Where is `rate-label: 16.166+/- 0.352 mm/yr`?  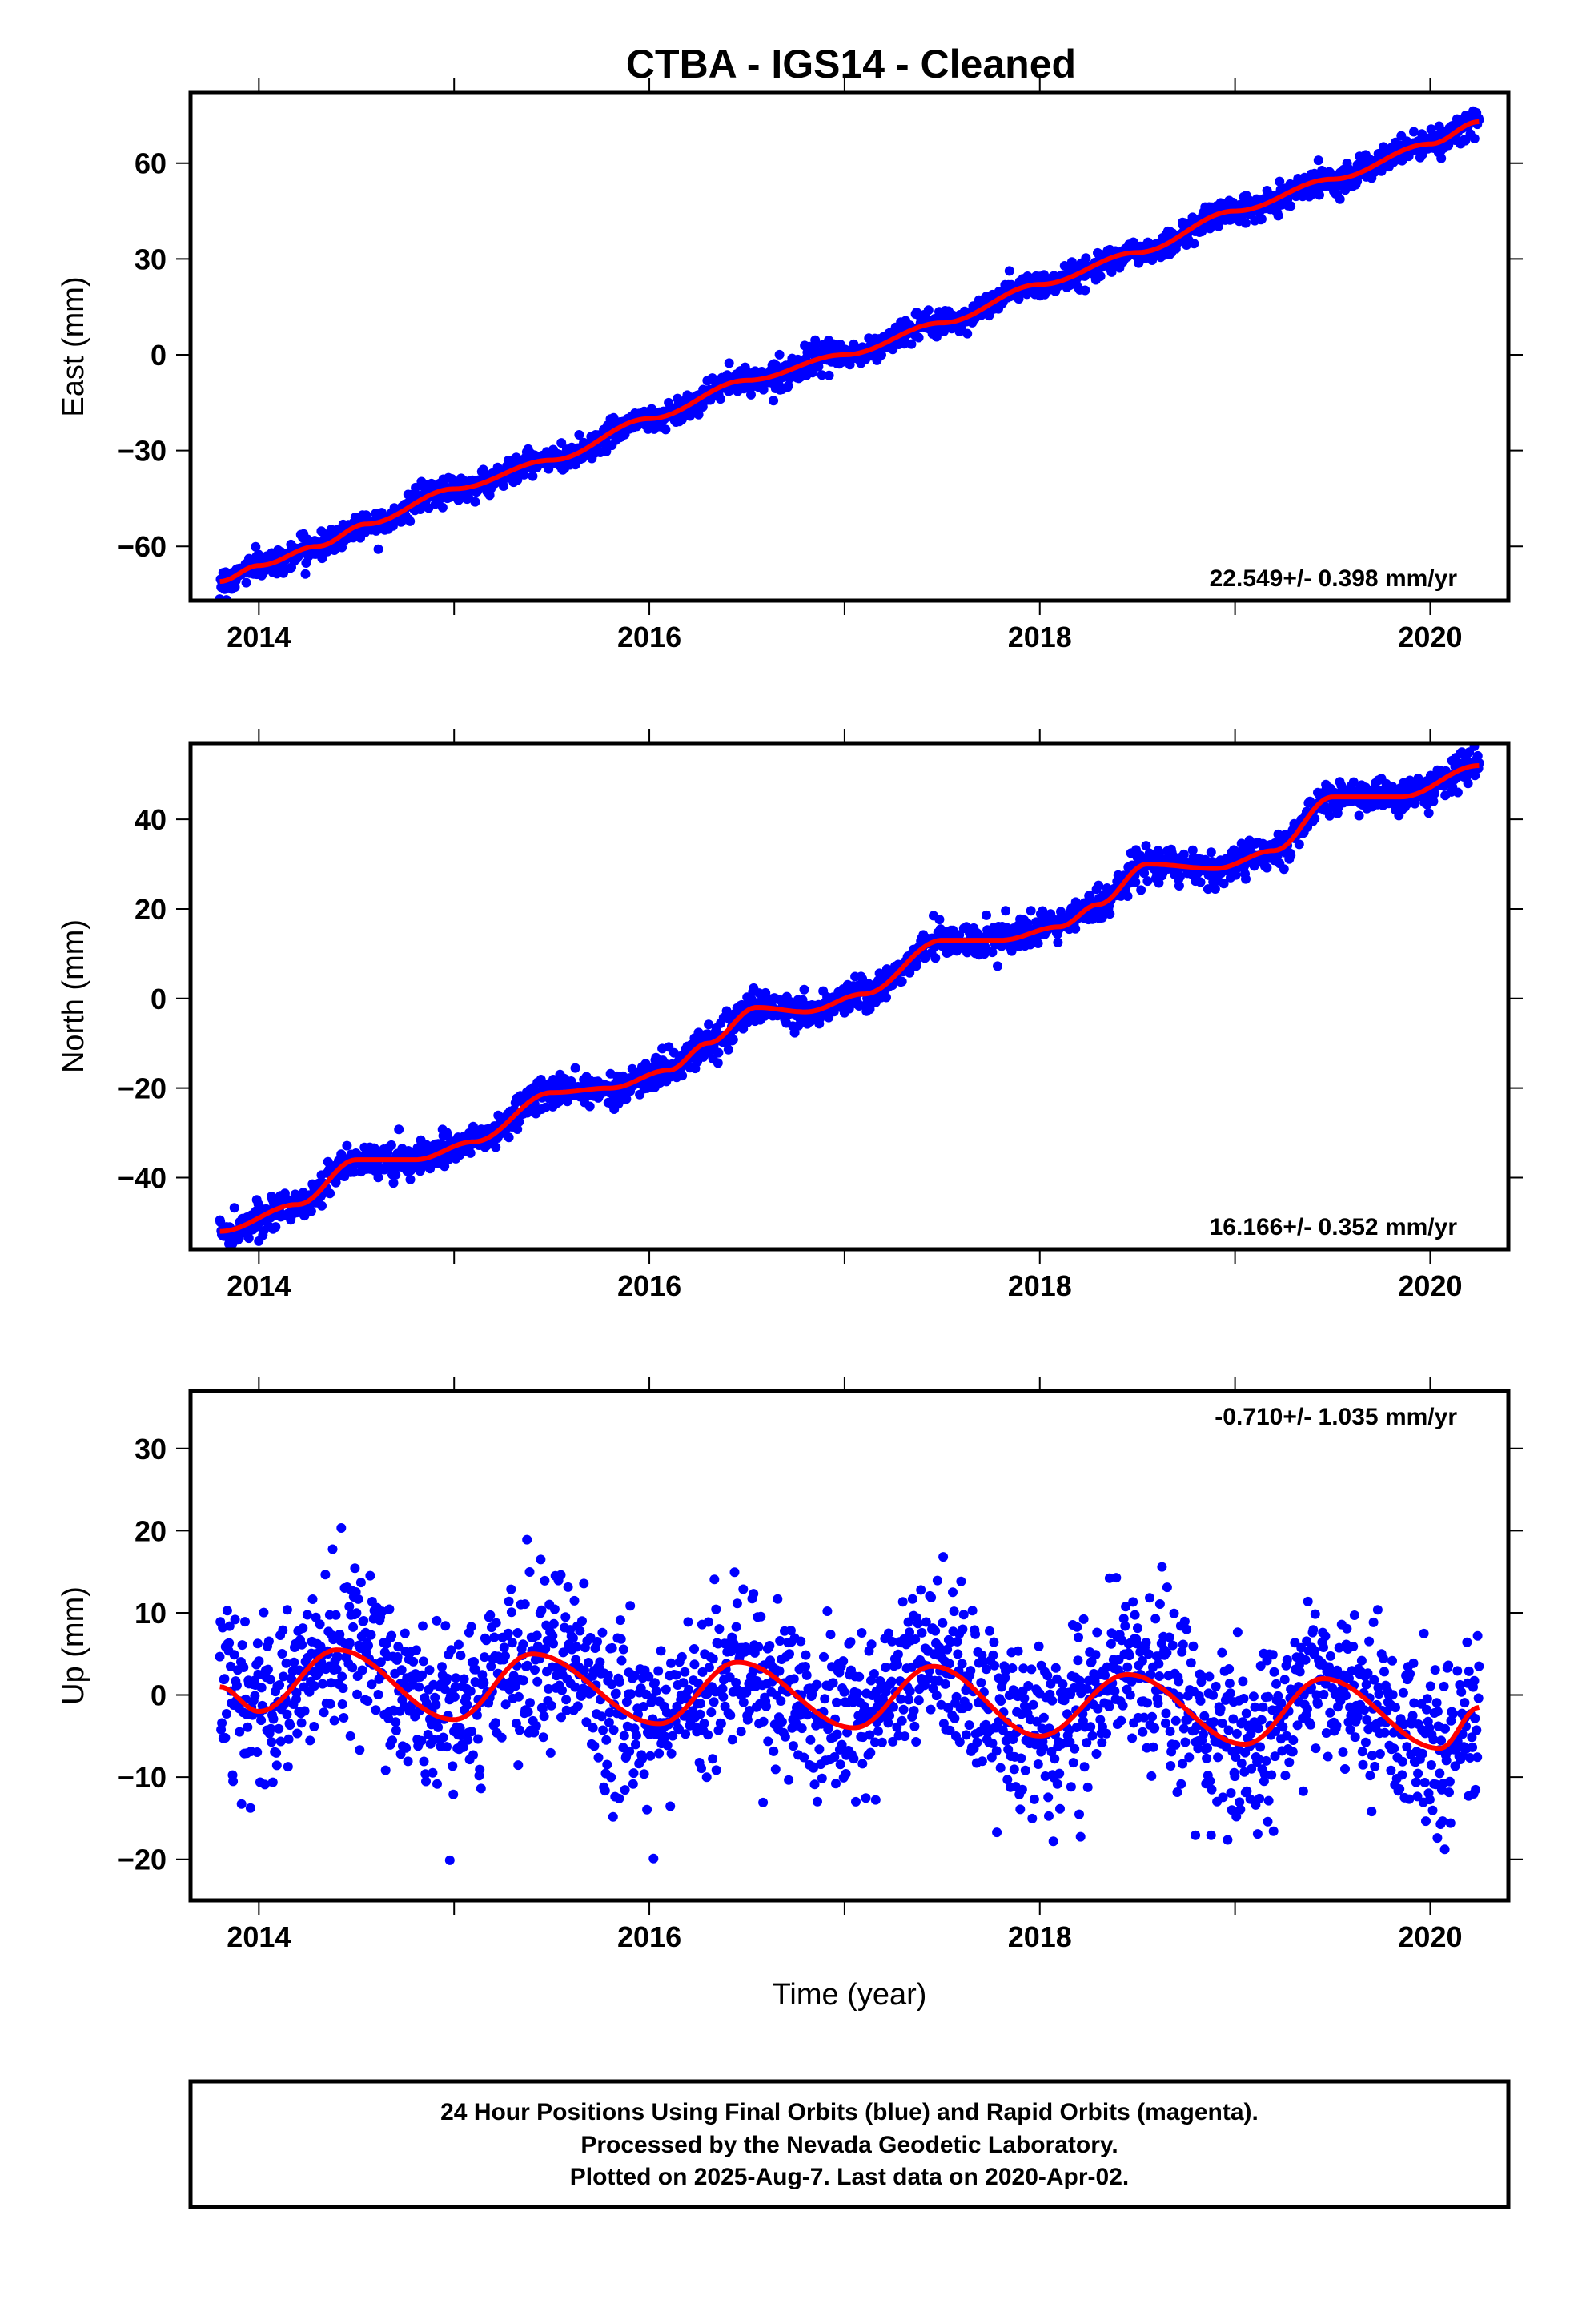 rate-label: 16.166+/- 0.352 mm/yr is located at coordinates (1334, 1227).